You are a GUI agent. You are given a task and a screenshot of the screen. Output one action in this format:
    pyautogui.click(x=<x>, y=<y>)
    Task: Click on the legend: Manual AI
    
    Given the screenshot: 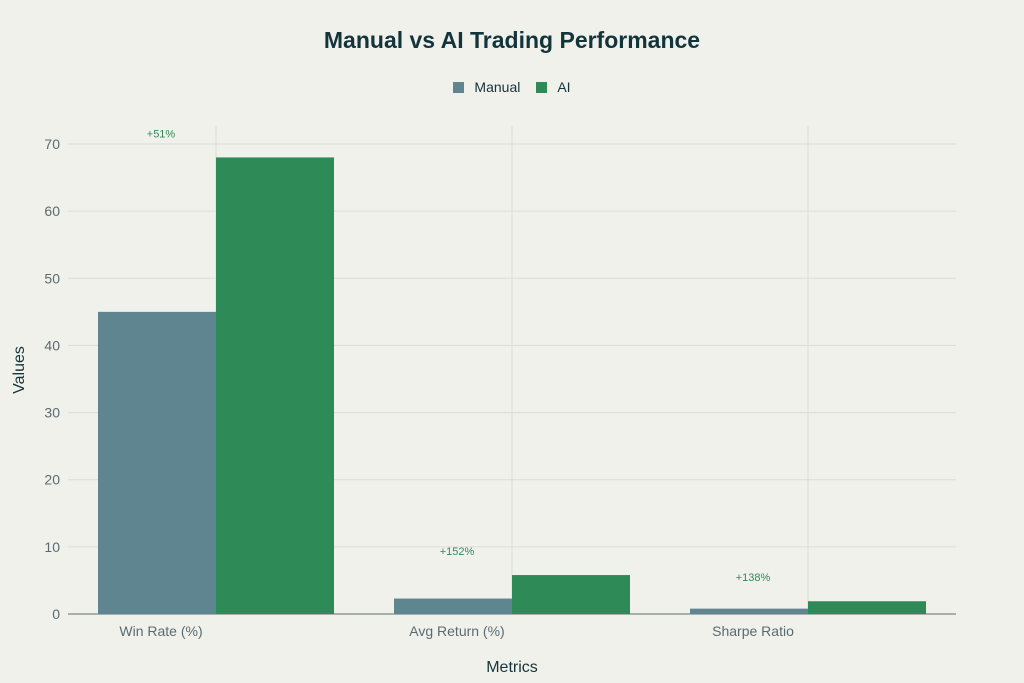 What is the action you would take?
    pyautogui.click(x=512, y=87)
    